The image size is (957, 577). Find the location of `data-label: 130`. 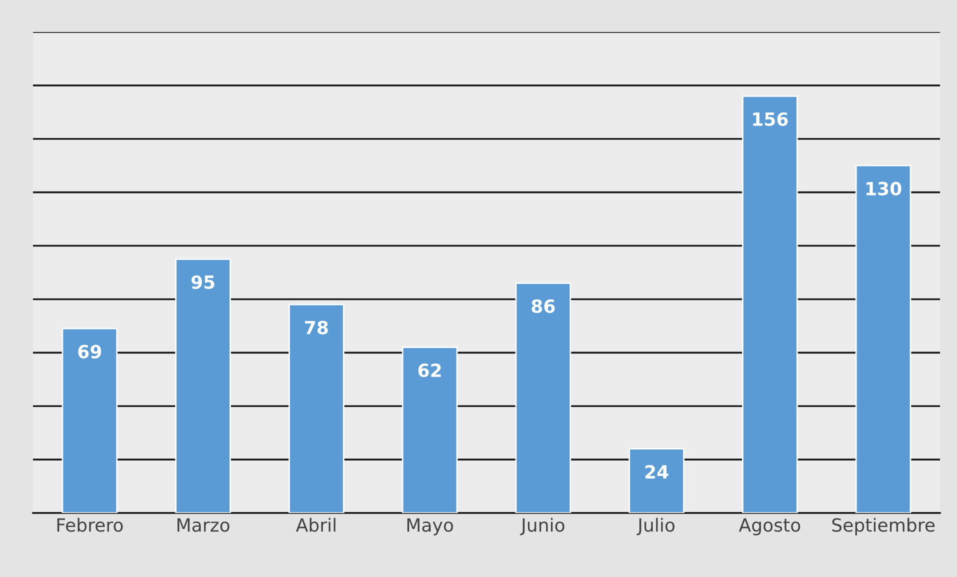

data-label: 130 is located at coordinates (884, 189).